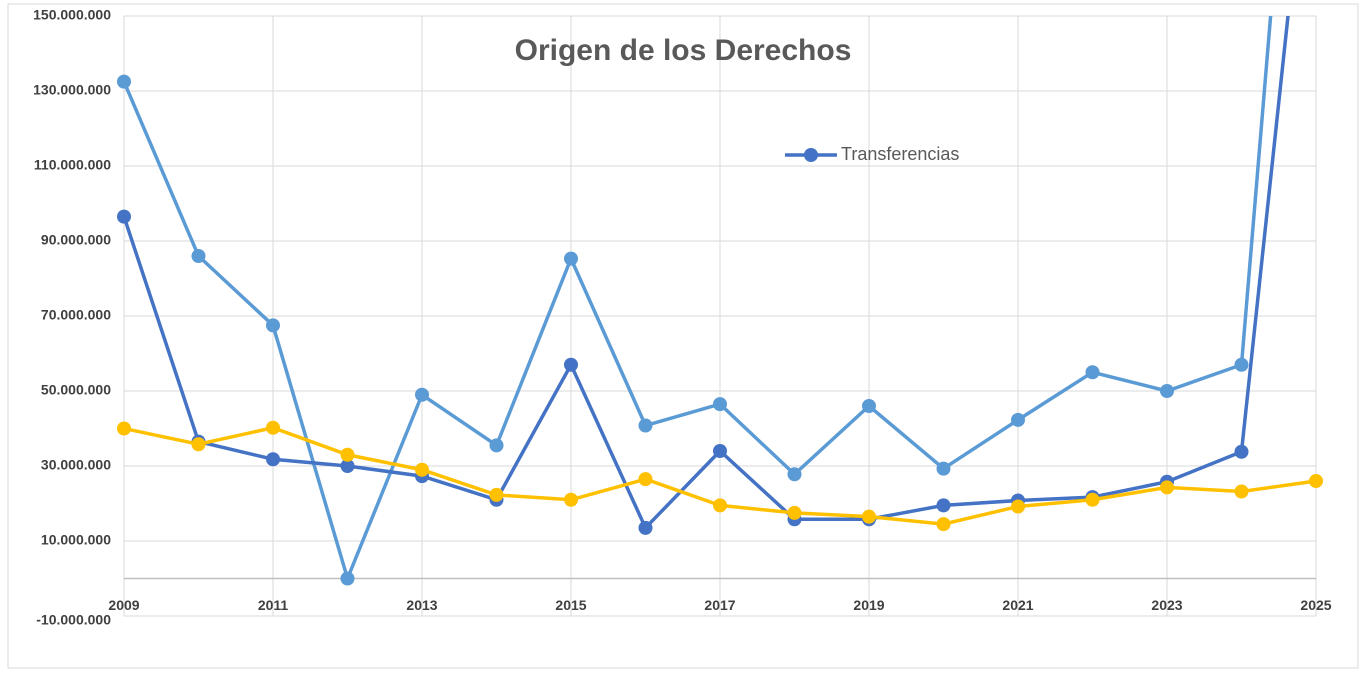 This screenshot has height=673, width=1366. I want to click on chart-title: Origen de los Derechos, so click(683, 50).